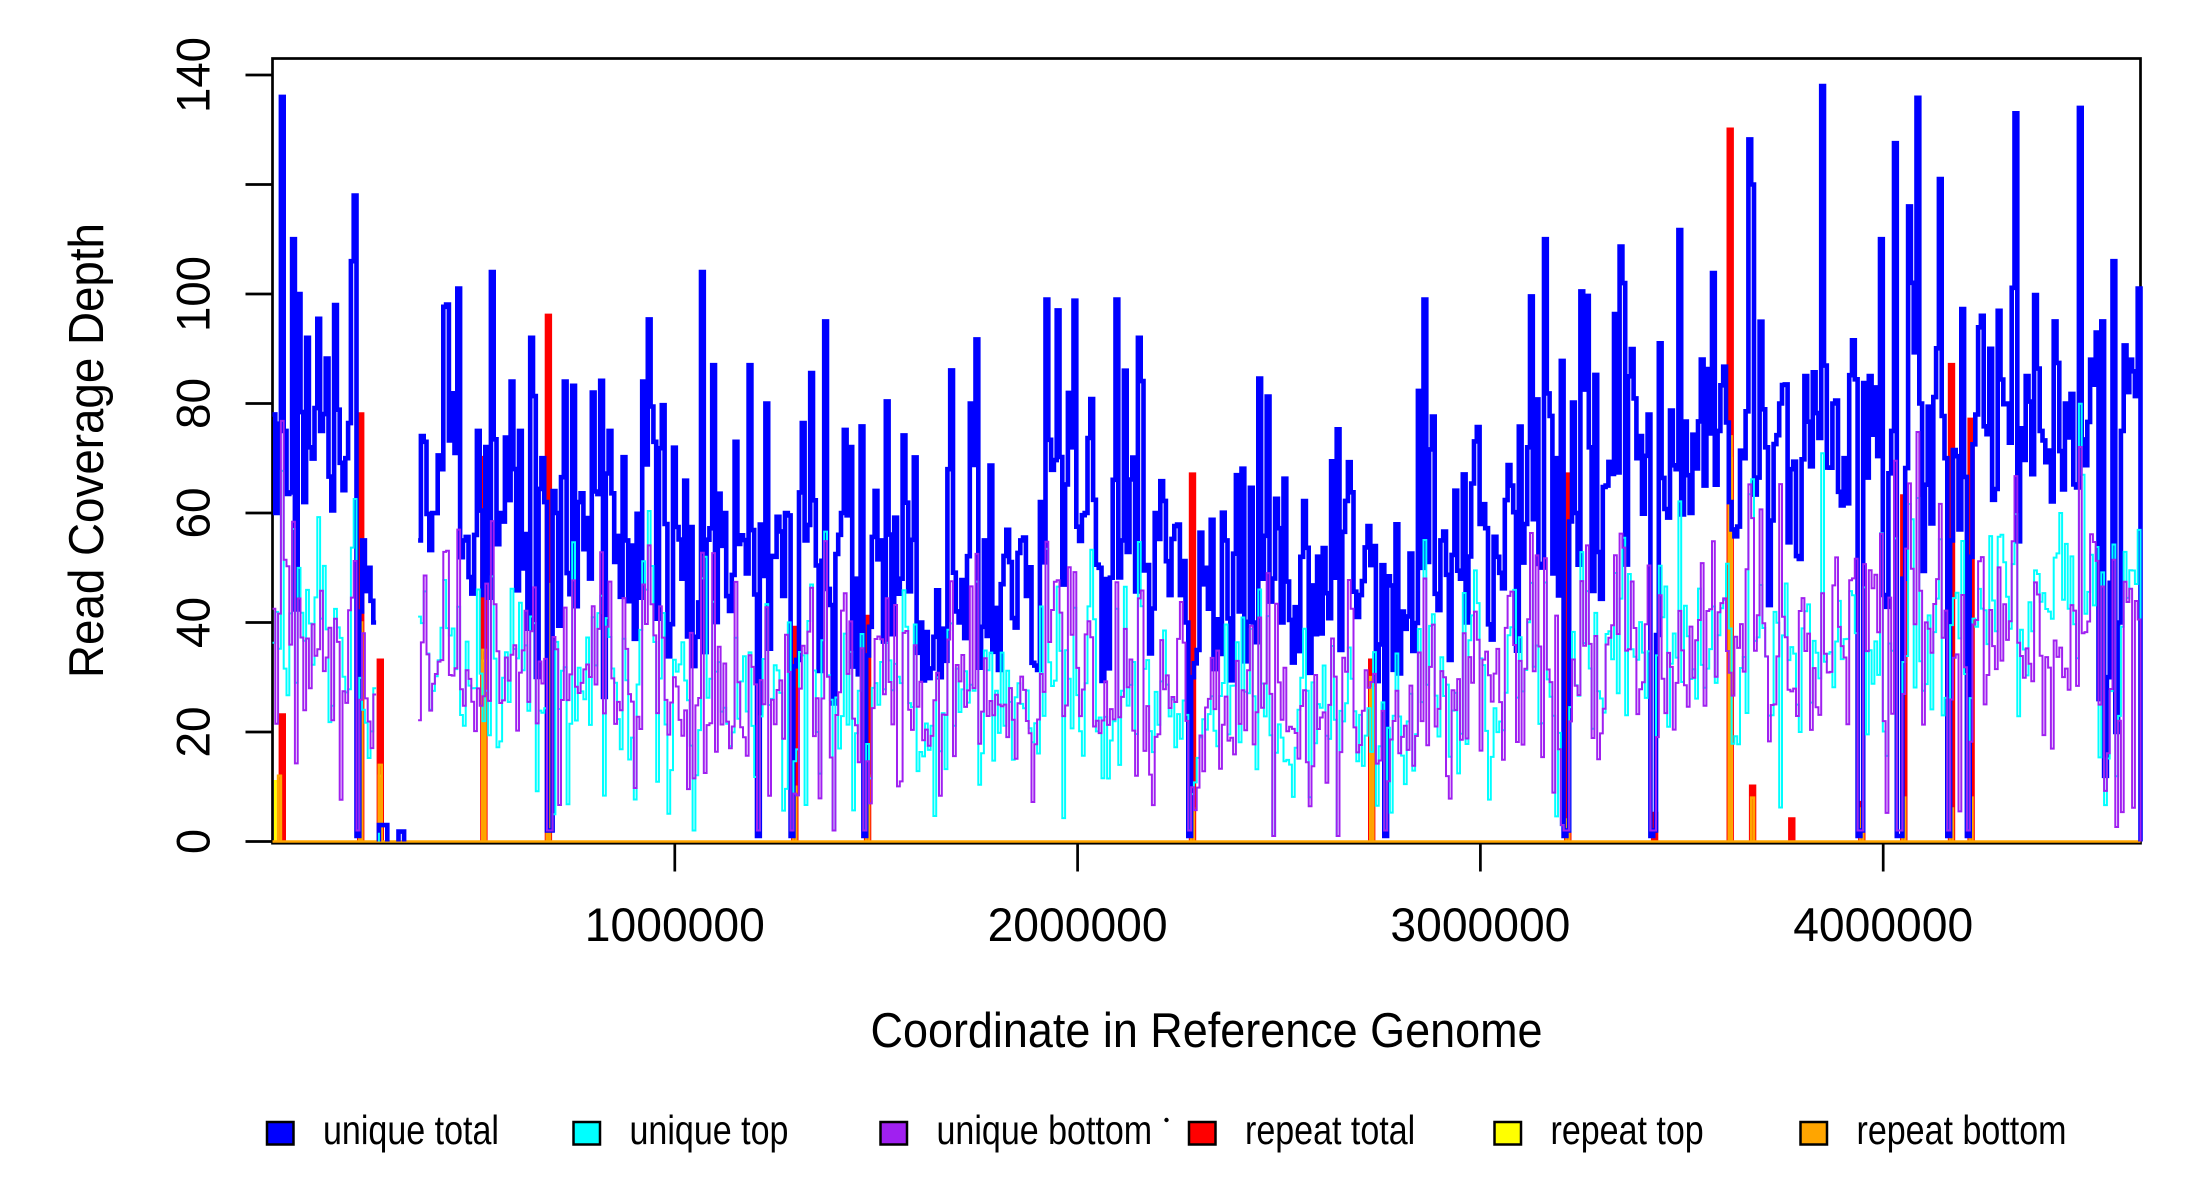 The image size is (2200, 1200). Describe the element at coordinates (1962, 1130) in the screenshot. I see `svg-text: repeat bottom` at that location.